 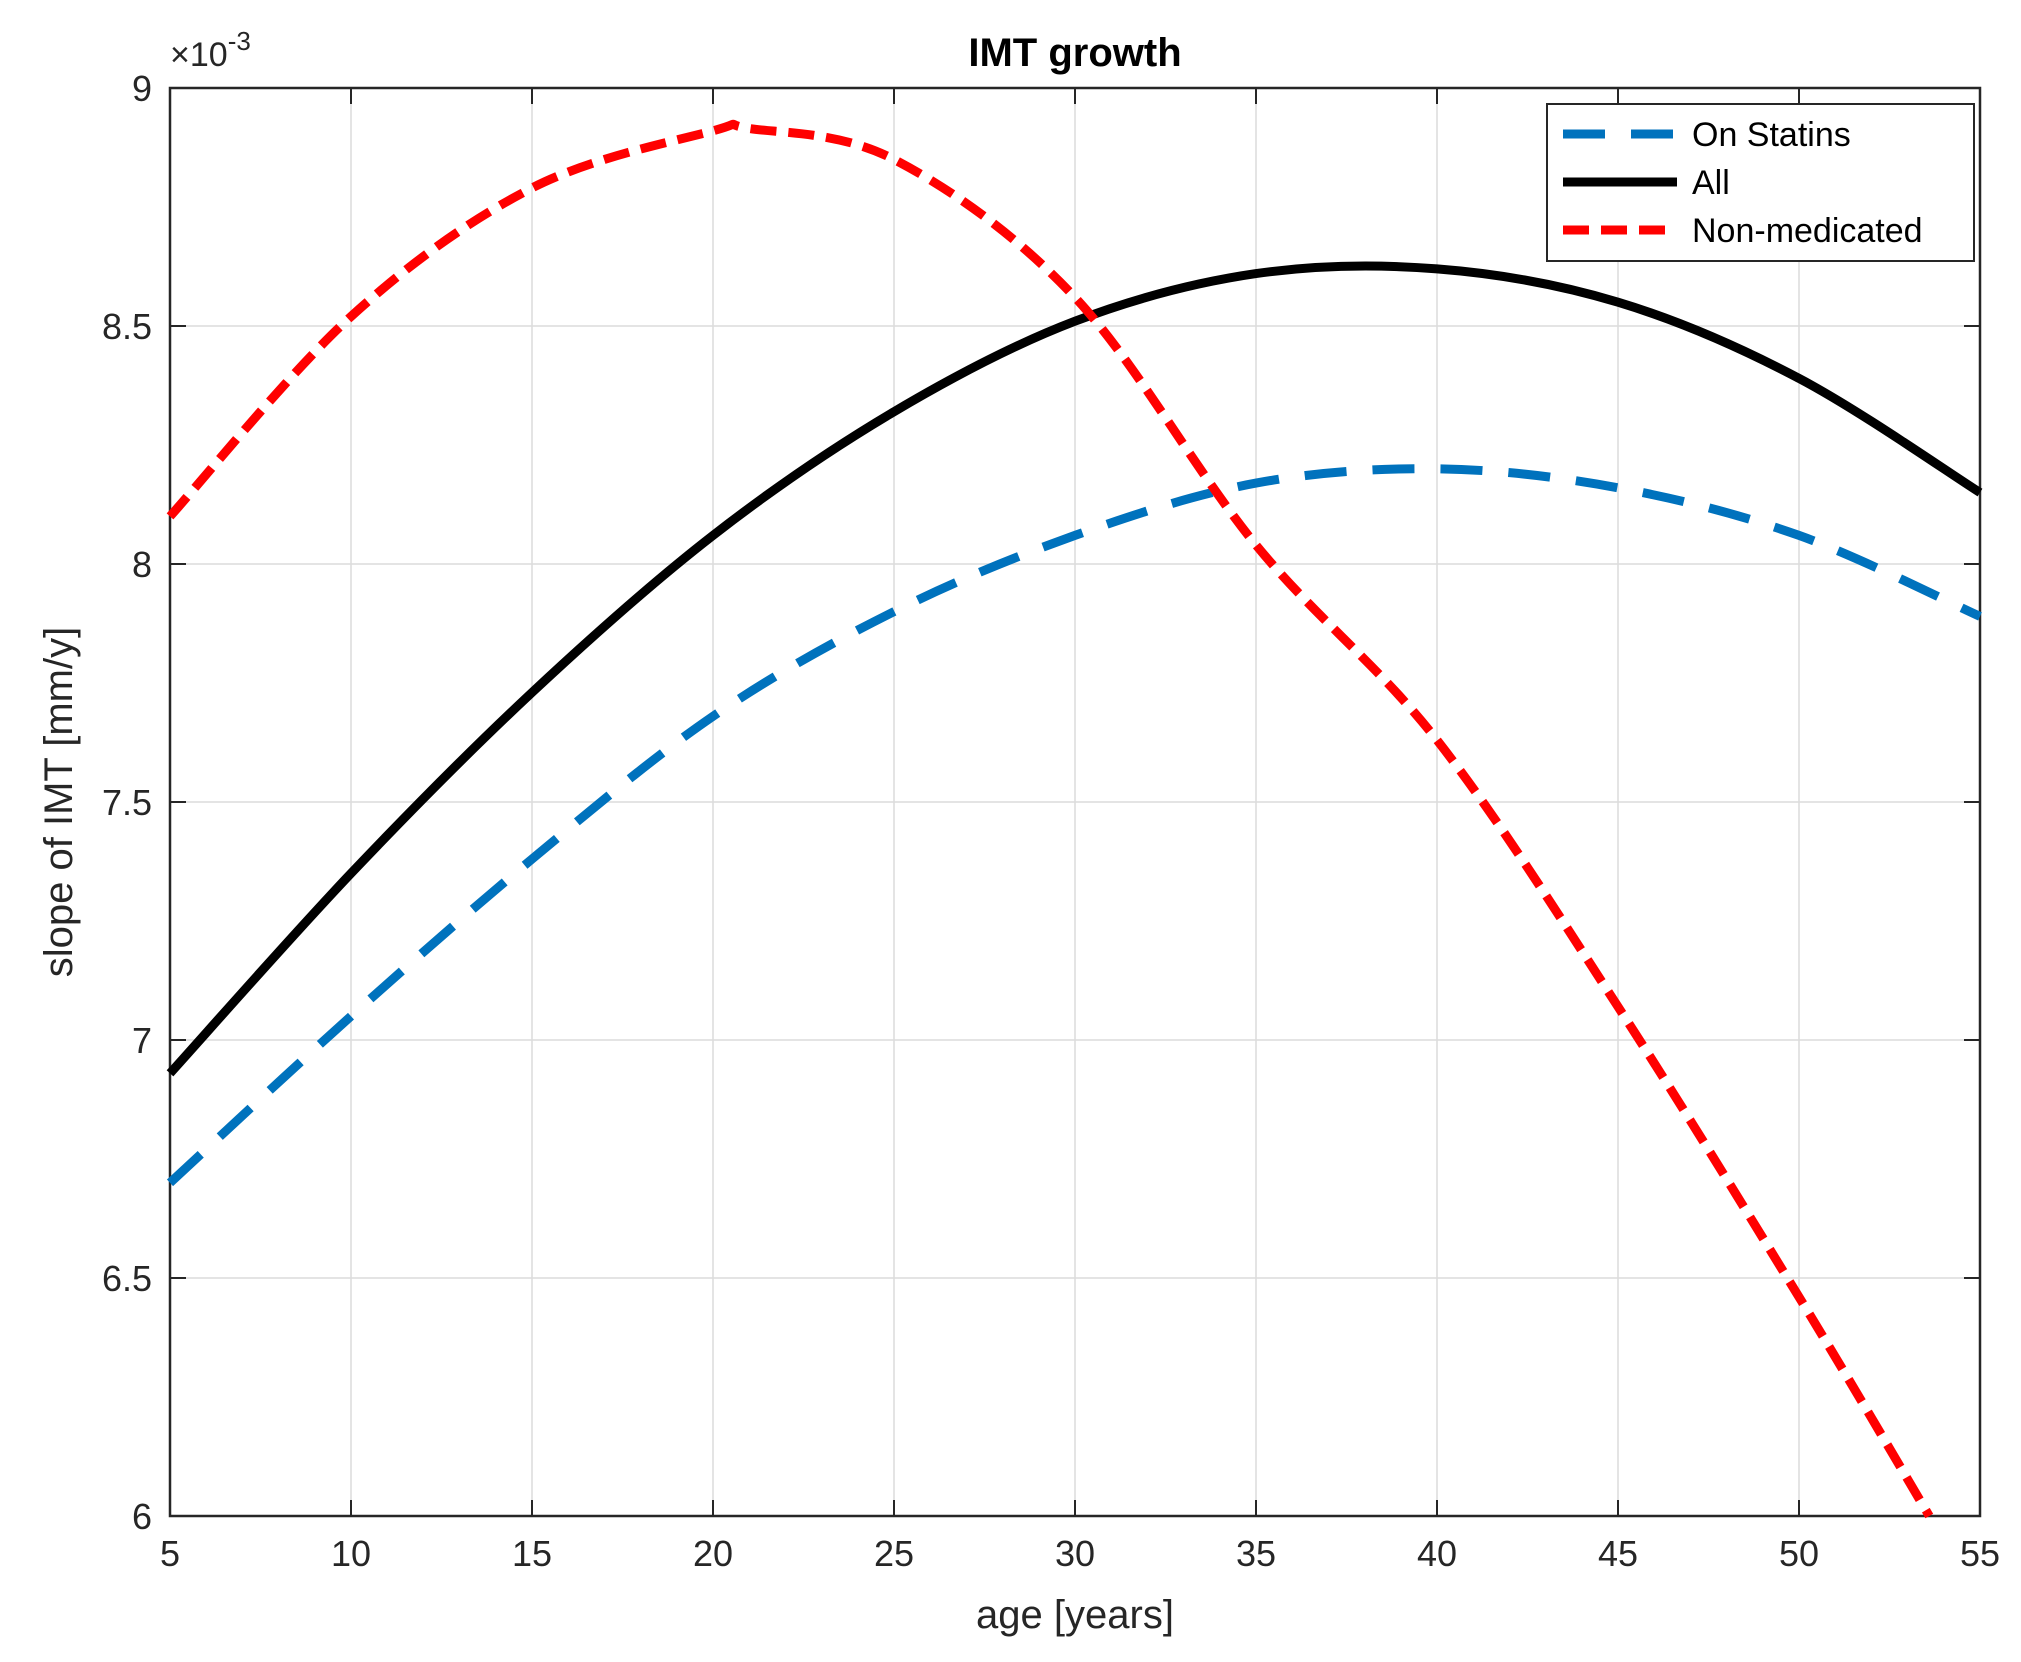 I want to click on y-tick-label: 7, so click(x=142, y=1040).